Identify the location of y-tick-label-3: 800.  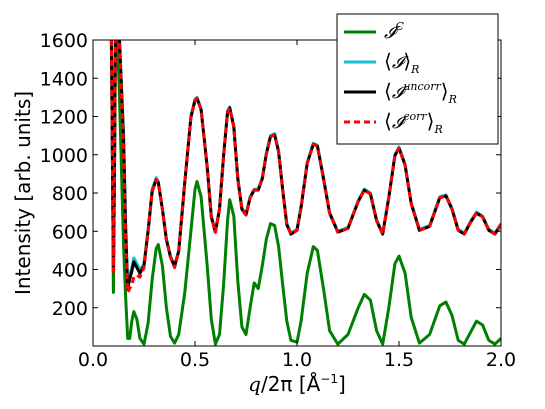
(70, 194).